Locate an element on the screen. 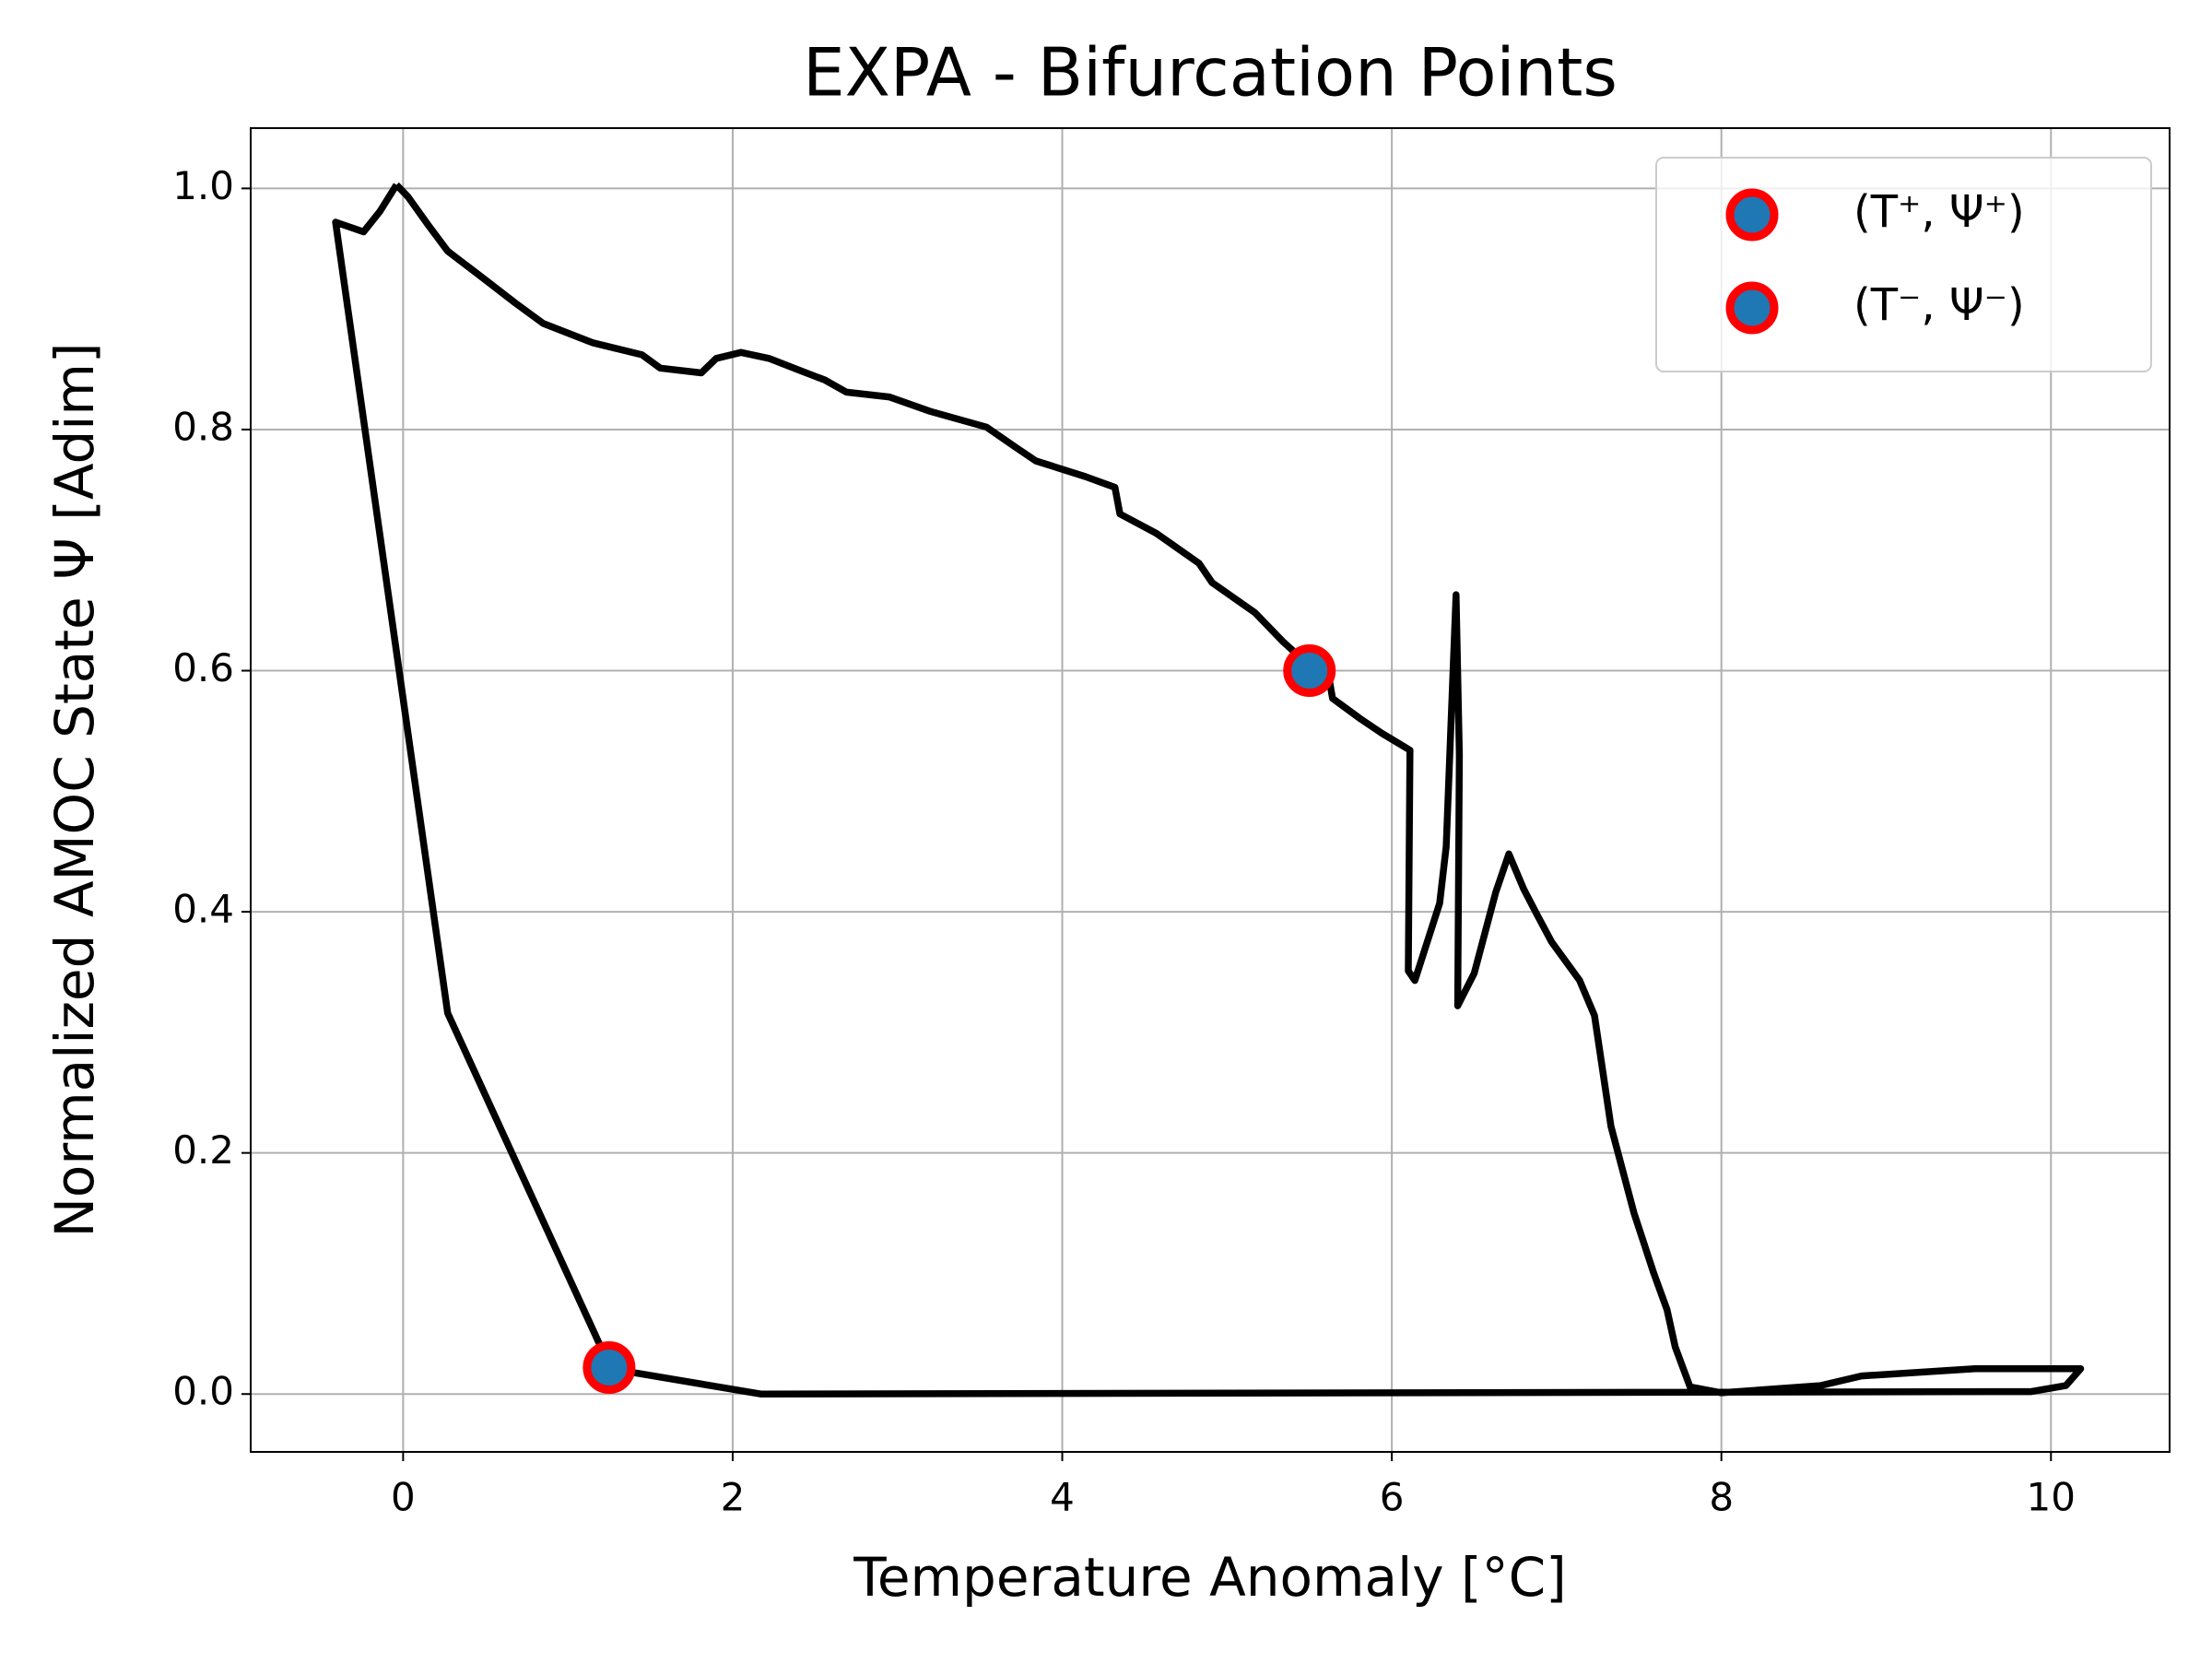 The image size is (2212, 1663). x-tick-label: 6 is located at coordinates (1392, 1497).